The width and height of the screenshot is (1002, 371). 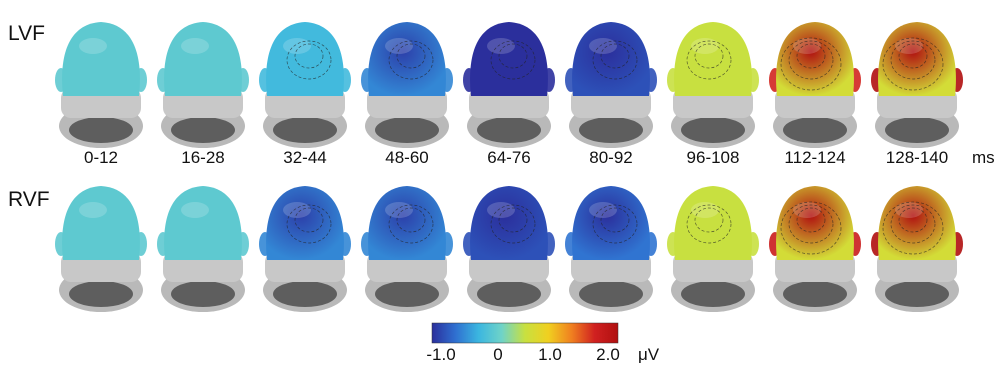 What do you see at coordinates (550, 354) in the screenshot?
I see `colorbar-tick-label: 1.0` at bounding box center [550, 354].